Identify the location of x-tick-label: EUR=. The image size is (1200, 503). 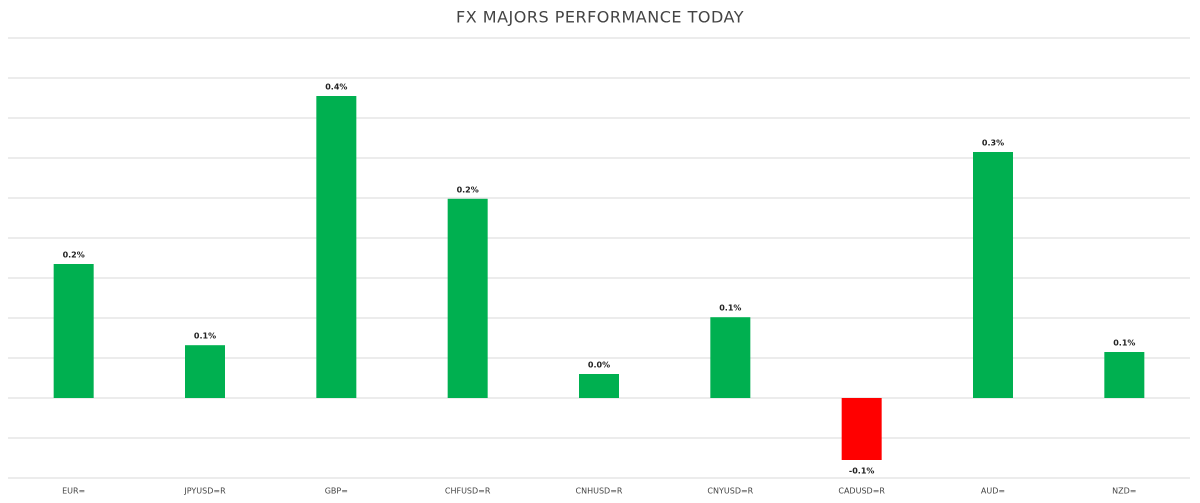
(73, 491).